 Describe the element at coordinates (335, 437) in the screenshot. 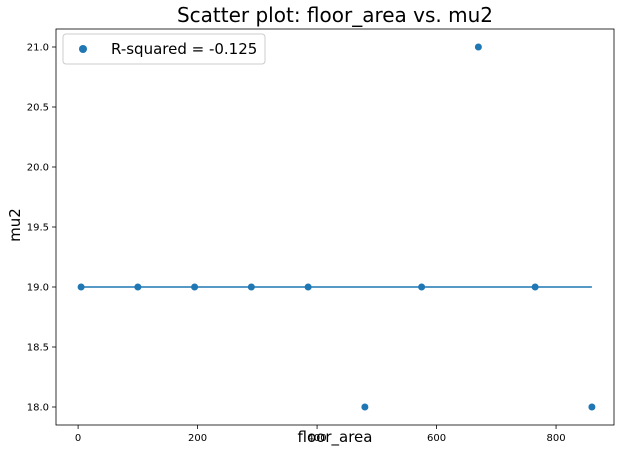

I see `x-axis-label: floor_area` at that location.